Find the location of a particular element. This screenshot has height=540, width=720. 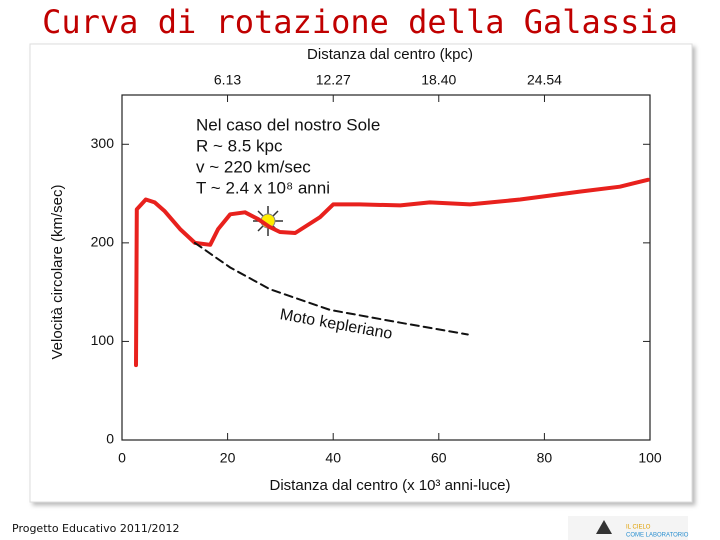

x-tick-label: 100 is located at coordinates (650, 458).